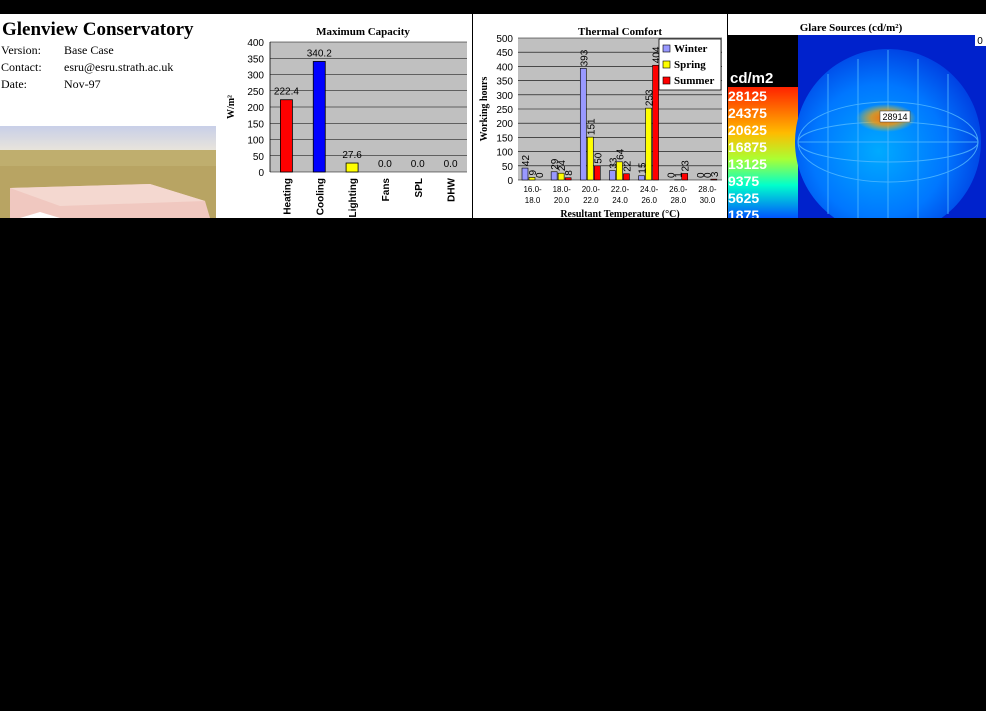 The image size is (986, 711). Describe the element at coordinates (526, 161) in the screenshot. I see `data-label: 42` at that location.